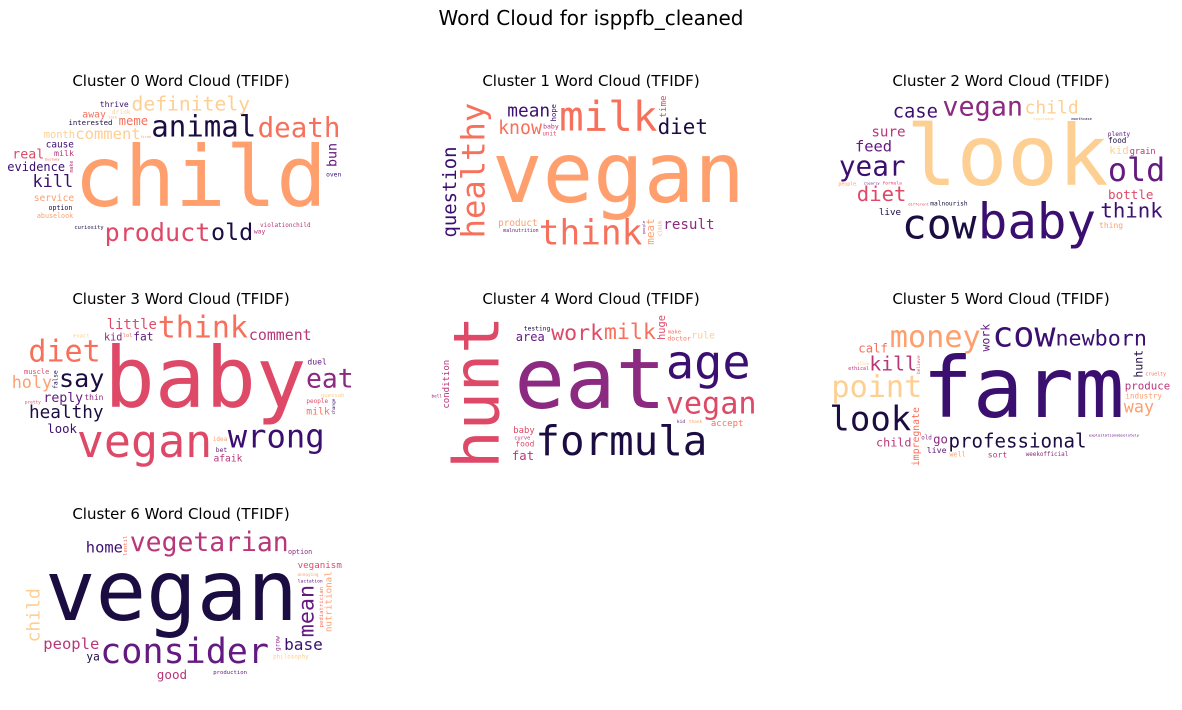  I want to click on word-thing: thing, so click(1111, 225).